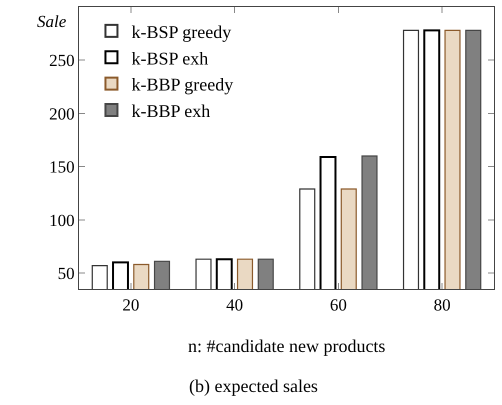  Describe the element at coordinates (66, 273) in the screenshot. I see `y-tick-label: 50` at that location.